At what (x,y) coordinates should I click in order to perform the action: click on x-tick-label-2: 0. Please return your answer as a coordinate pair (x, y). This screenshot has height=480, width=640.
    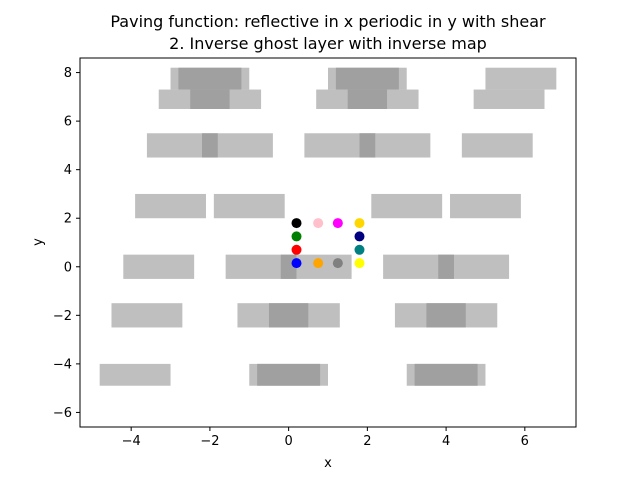
    Looking at the image, I should click on (288, 441).